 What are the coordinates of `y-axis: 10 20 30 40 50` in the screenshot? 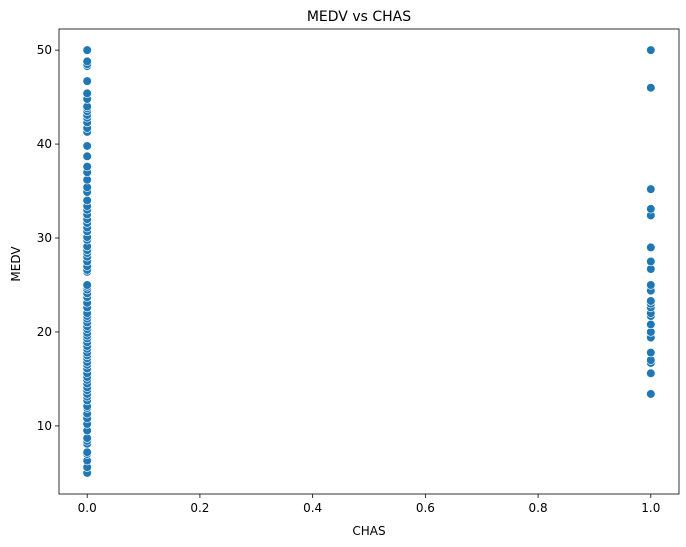 It's located at (48, 238).